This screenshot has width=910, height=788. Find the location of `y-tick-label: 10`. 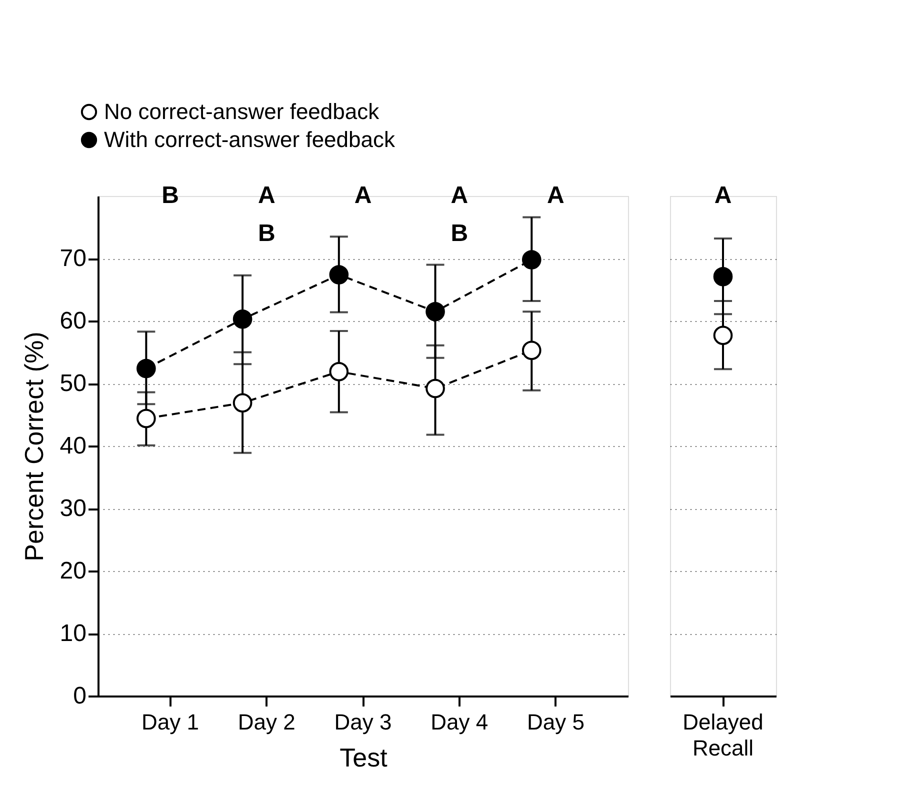

y-tick-label: 10 is located at coordinates (73, 633).